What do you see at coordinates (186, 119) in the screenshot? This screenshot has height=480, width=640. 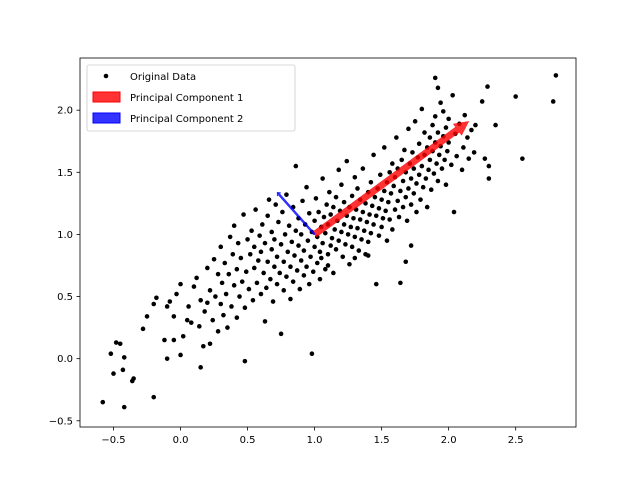 I see `legend-label-pc2: Principal Component 2` at bounding box center [186, 119].